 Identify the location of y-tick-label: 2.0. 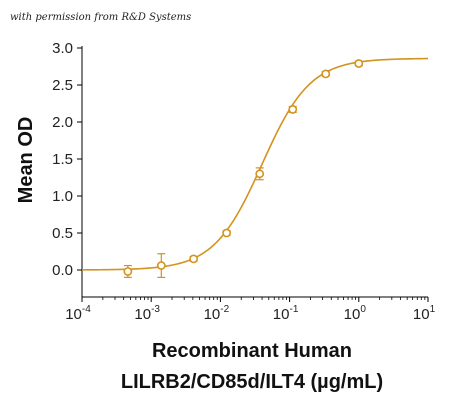
(62, 122).